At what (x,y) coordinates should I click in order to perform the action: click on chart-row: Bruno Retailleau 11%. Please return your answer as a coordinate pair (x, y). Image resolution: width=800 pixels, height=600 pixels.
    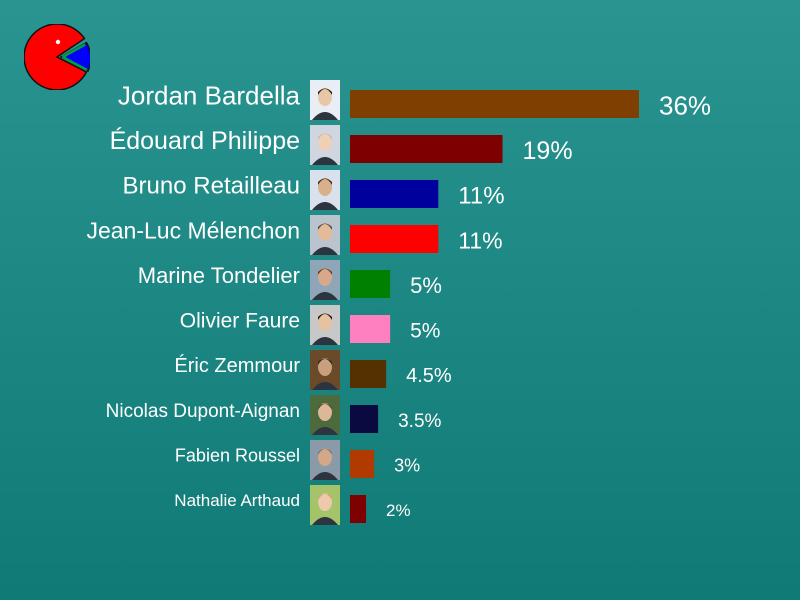
    Looking at the image, I should click on (314, 190).